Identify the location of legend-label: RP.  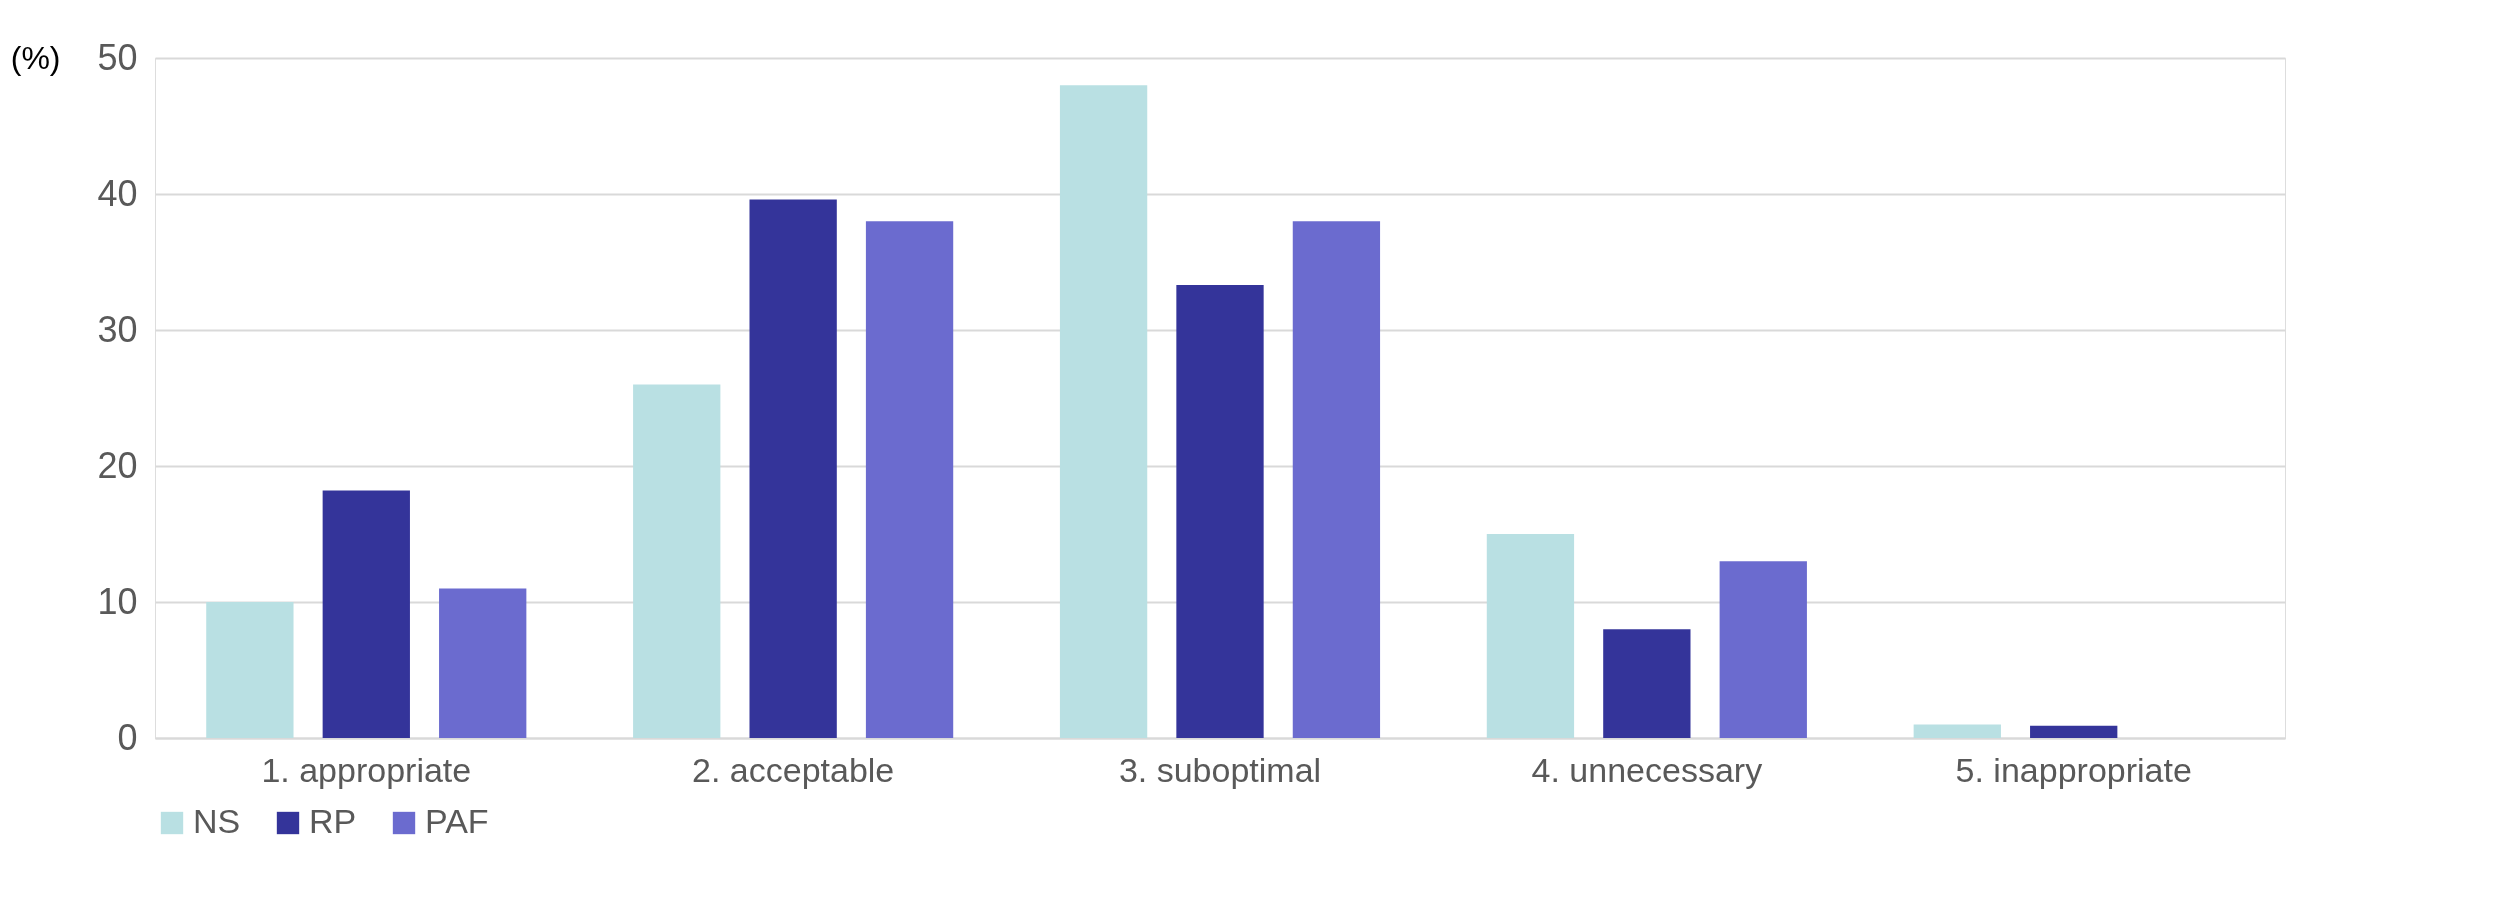
(333, 821).